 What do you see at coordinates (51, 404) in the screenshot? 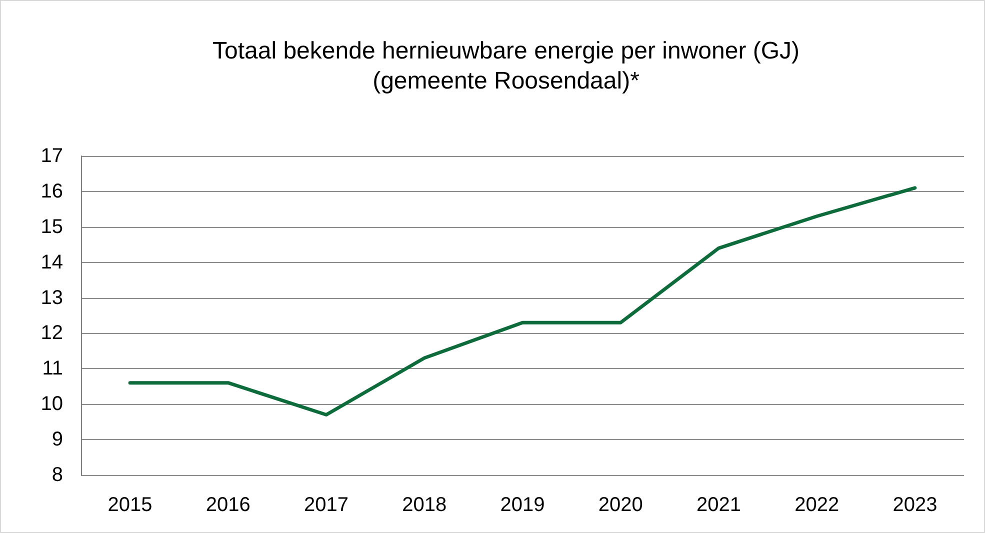
I see `y-tick-label: 10` at bounding box center [51, 404].